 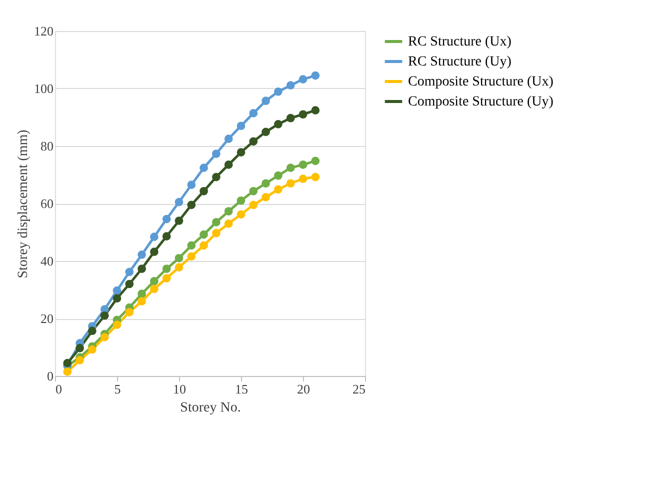 I want to click on x-tick-label: 15, so click(x=241, y=389).